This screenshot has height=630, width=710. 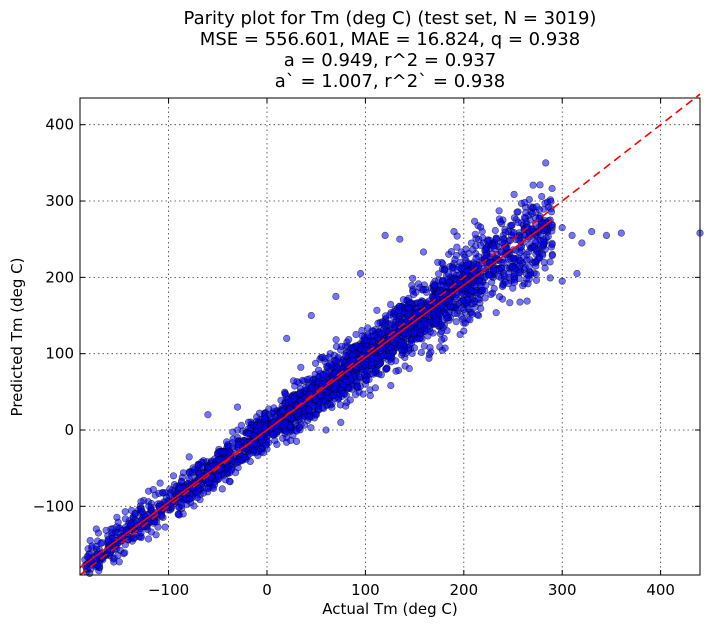 What do you see at coordinates (59, 201) in the screenshot?
I see `y-tick-label: 300` at bounding box center [59, 201].